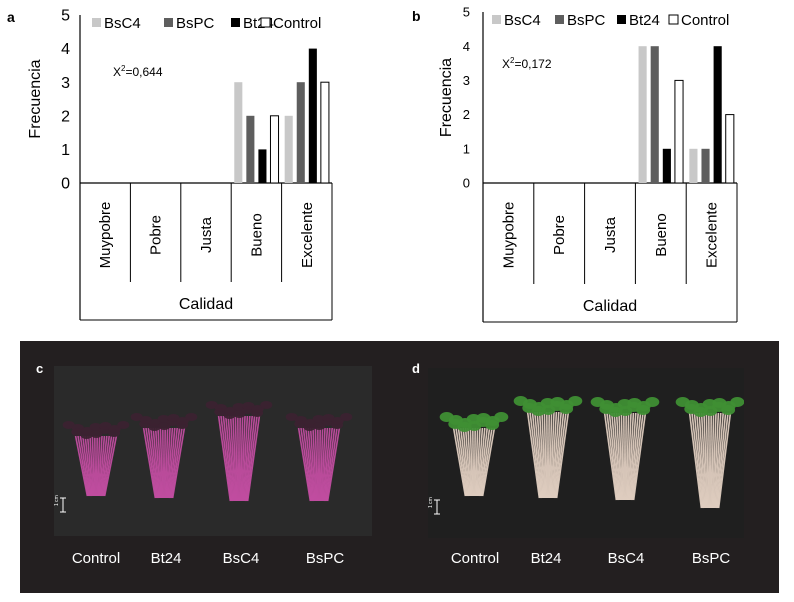 The height and width of the screenshot is (602, 794). I want to click on panel-label-a: a, so click(11, 17).